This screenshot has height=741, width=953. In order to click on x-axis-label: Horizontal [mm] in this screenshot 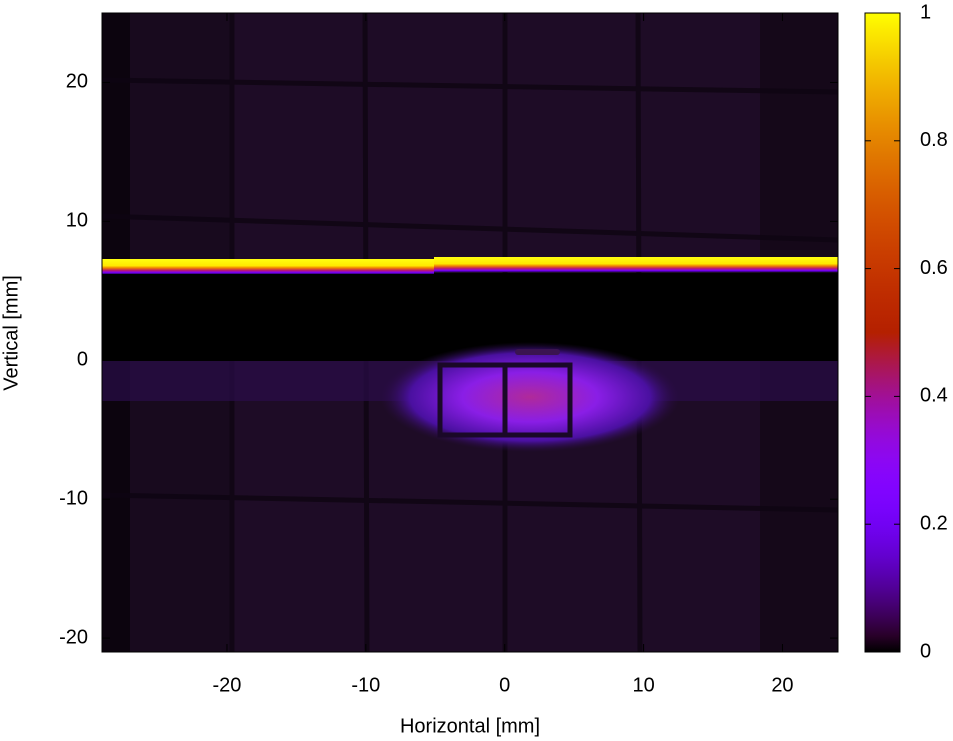, I will do `click(470, 726)`.